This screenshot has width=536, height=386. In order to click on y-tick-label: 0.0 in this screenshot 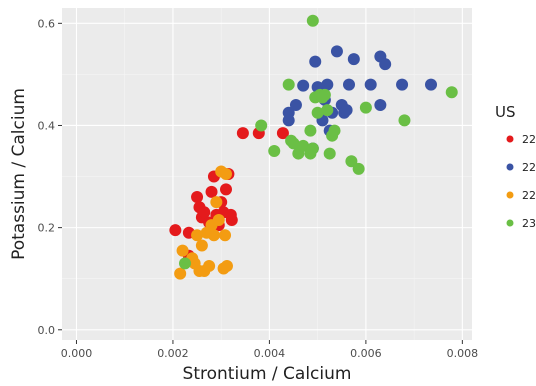, I will do `click(47, 330)`.